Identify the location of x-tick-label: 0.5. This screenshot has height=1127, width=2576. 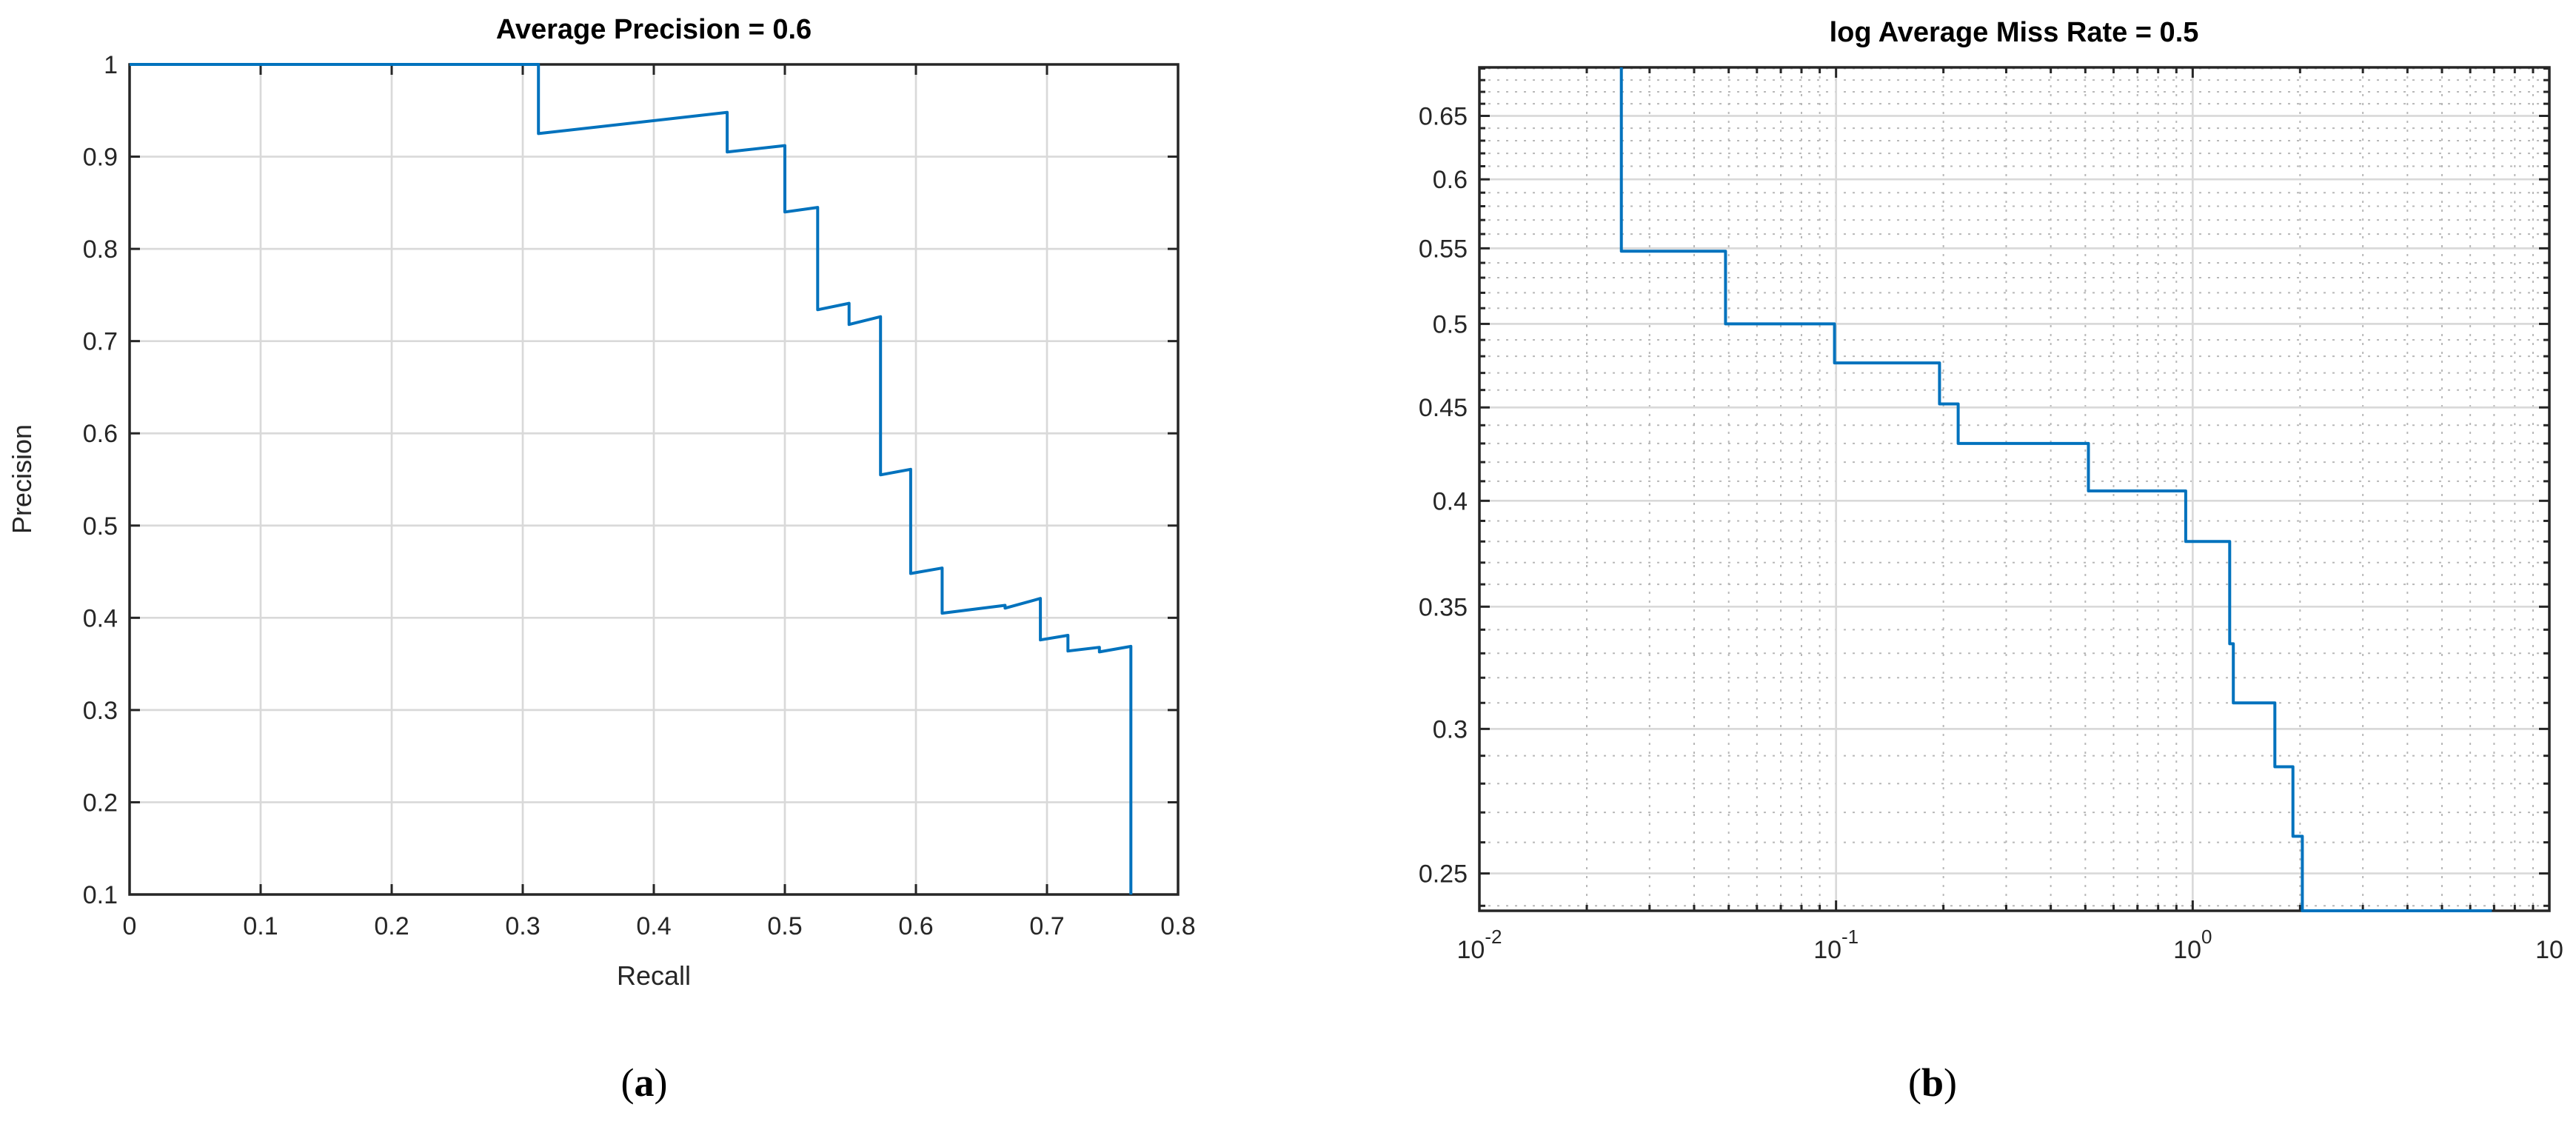
(784, 926).